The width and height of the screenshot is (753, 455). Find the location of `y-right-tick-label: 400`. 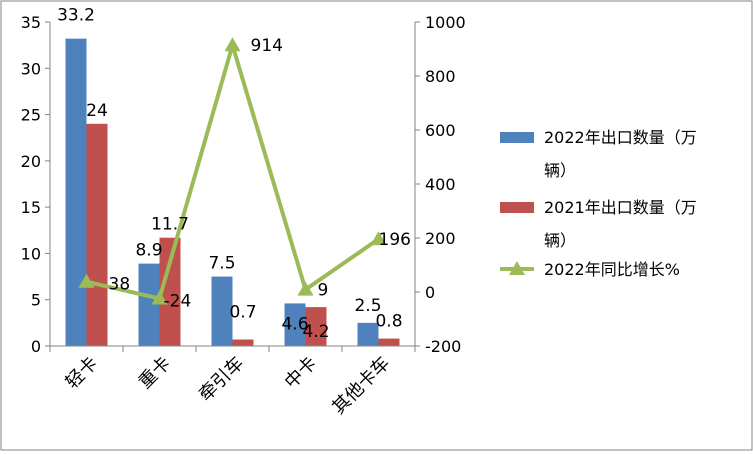

y-right-tick-label: 400 is located at coordinates (440, 184).